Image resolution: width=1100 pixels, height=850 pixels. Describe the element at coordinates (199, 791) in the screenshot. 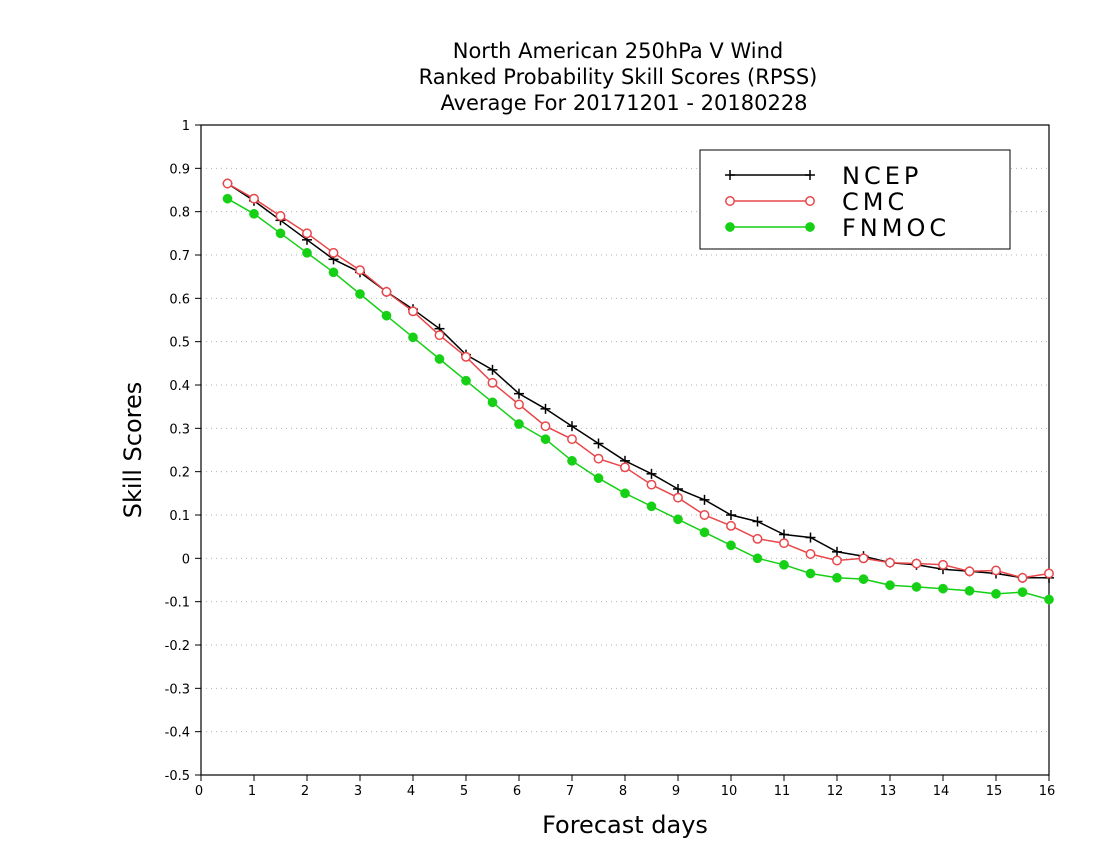

I see `x-tick-label: 0` at that location.